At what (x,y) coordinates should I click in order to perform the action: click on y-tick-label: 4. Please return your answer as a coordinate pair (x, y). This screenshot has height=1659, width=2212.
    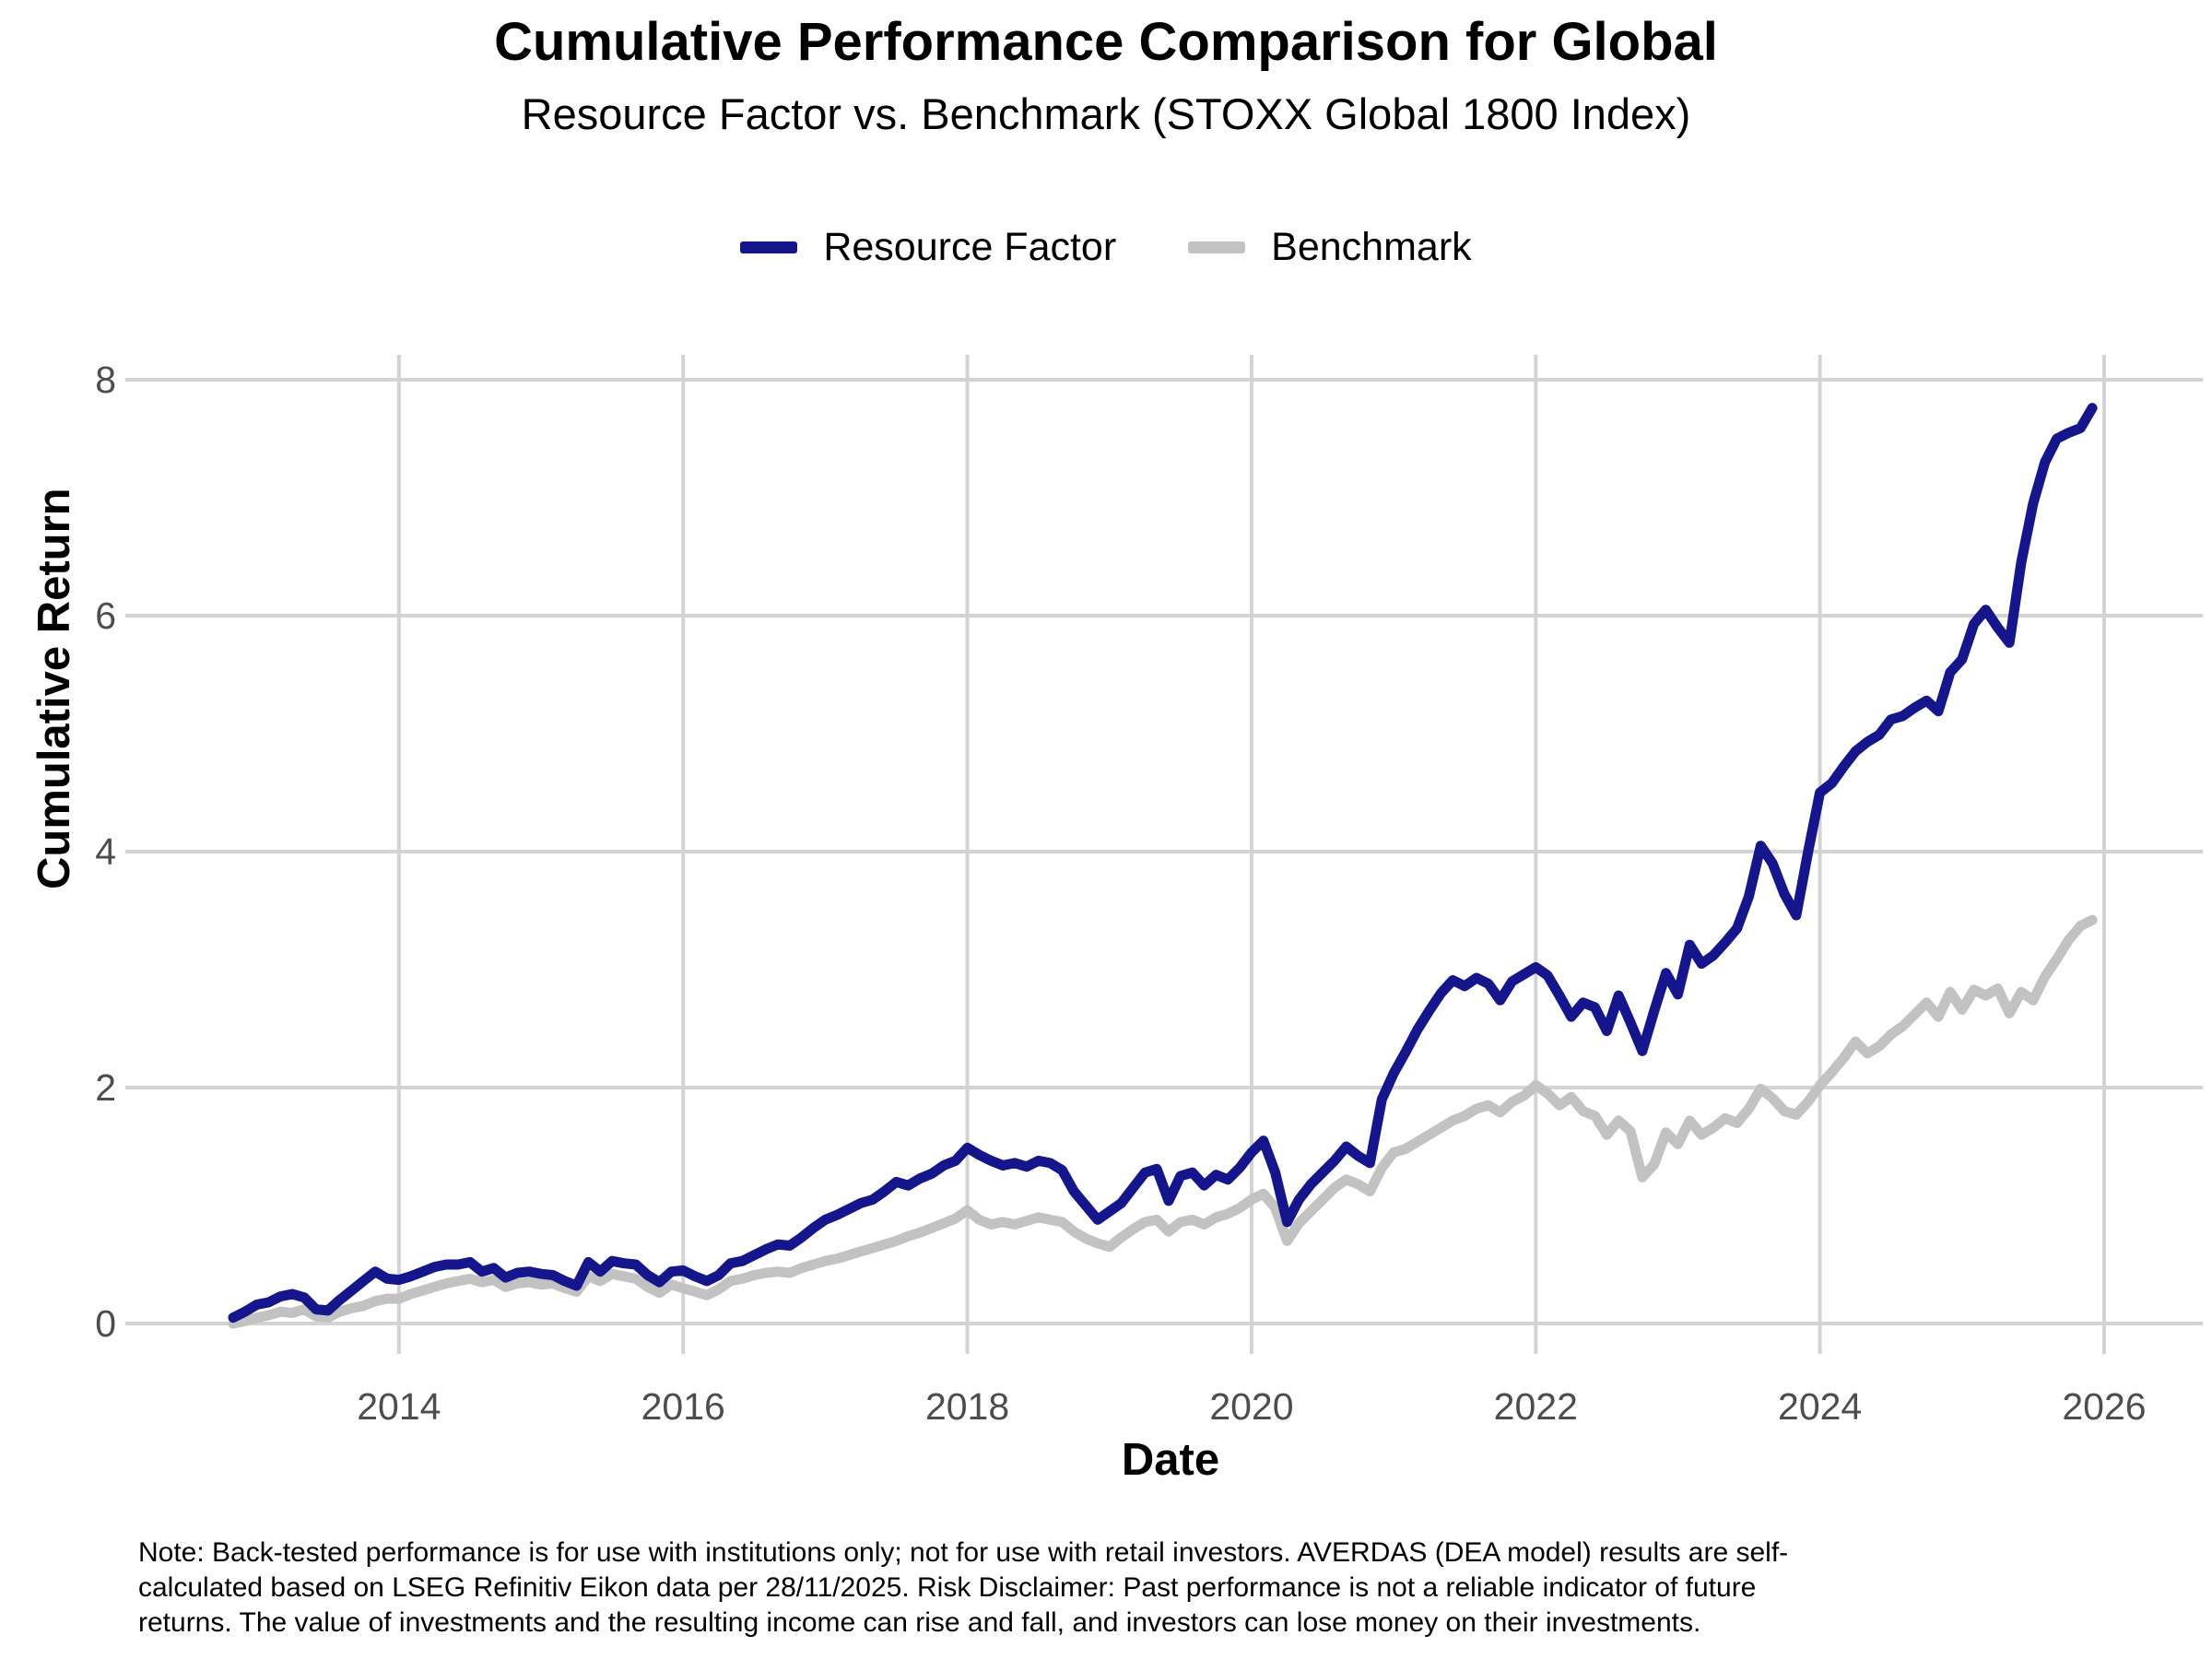
    Looking at the image, I should click on (105, 851).